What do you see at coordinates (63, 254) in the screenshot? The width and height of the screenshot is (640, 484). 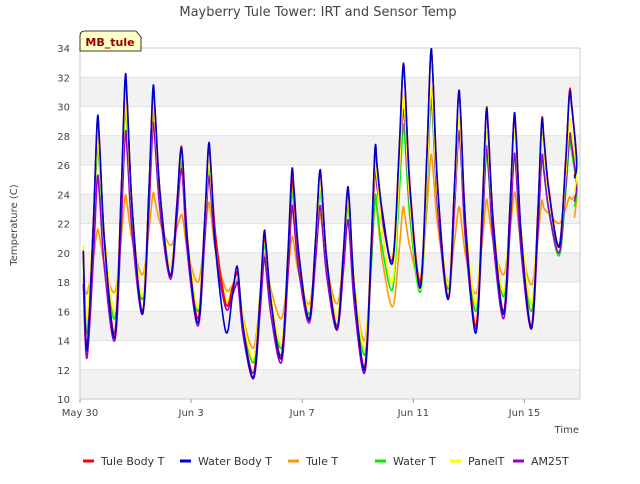 I see `y-tick-label: 20` at bounding box center [63, 254].